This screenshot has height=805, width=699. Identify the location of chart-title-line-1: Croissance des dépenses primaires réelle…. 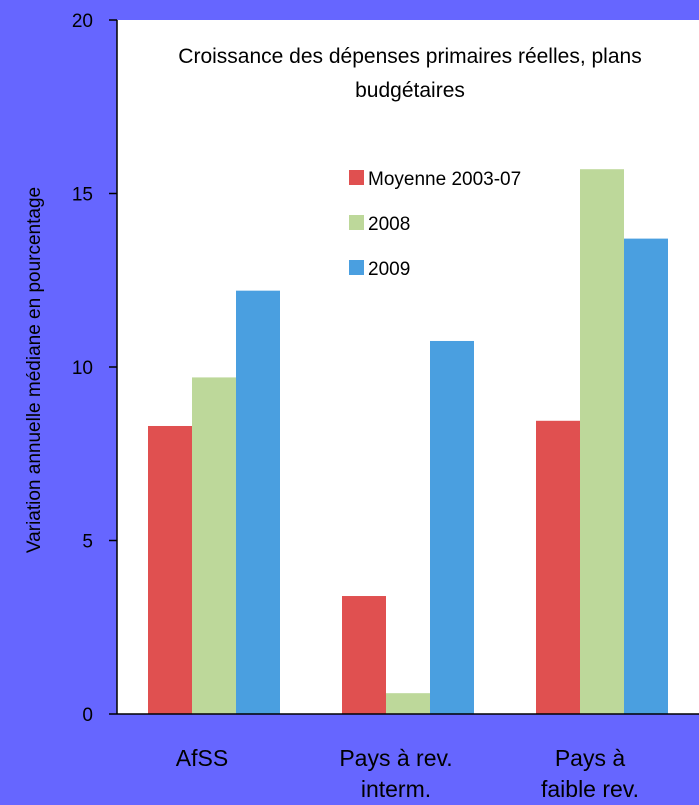
(409, 56).